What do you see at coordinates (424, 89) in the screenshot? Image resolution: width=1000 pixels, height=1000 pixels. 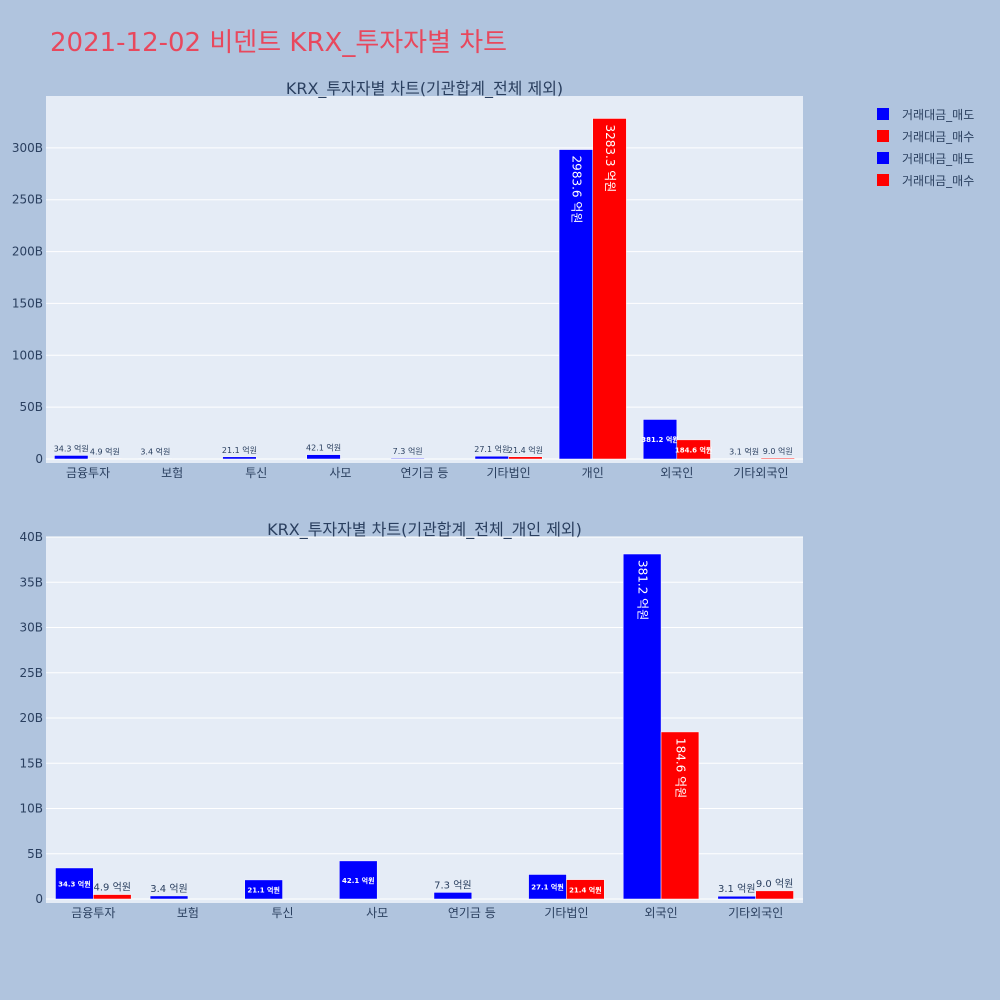 I see `chart-title: KRX_투자자별 차트(기관합계_전체 제외)` at bounding box center [424, 89].